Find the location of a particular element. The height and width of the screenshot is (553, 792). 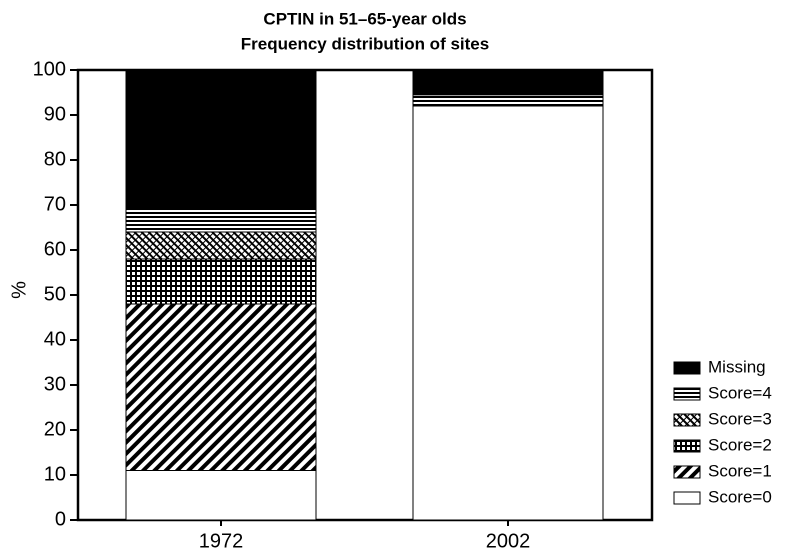

legend-label: Missing is located at coordinates (737, 366).